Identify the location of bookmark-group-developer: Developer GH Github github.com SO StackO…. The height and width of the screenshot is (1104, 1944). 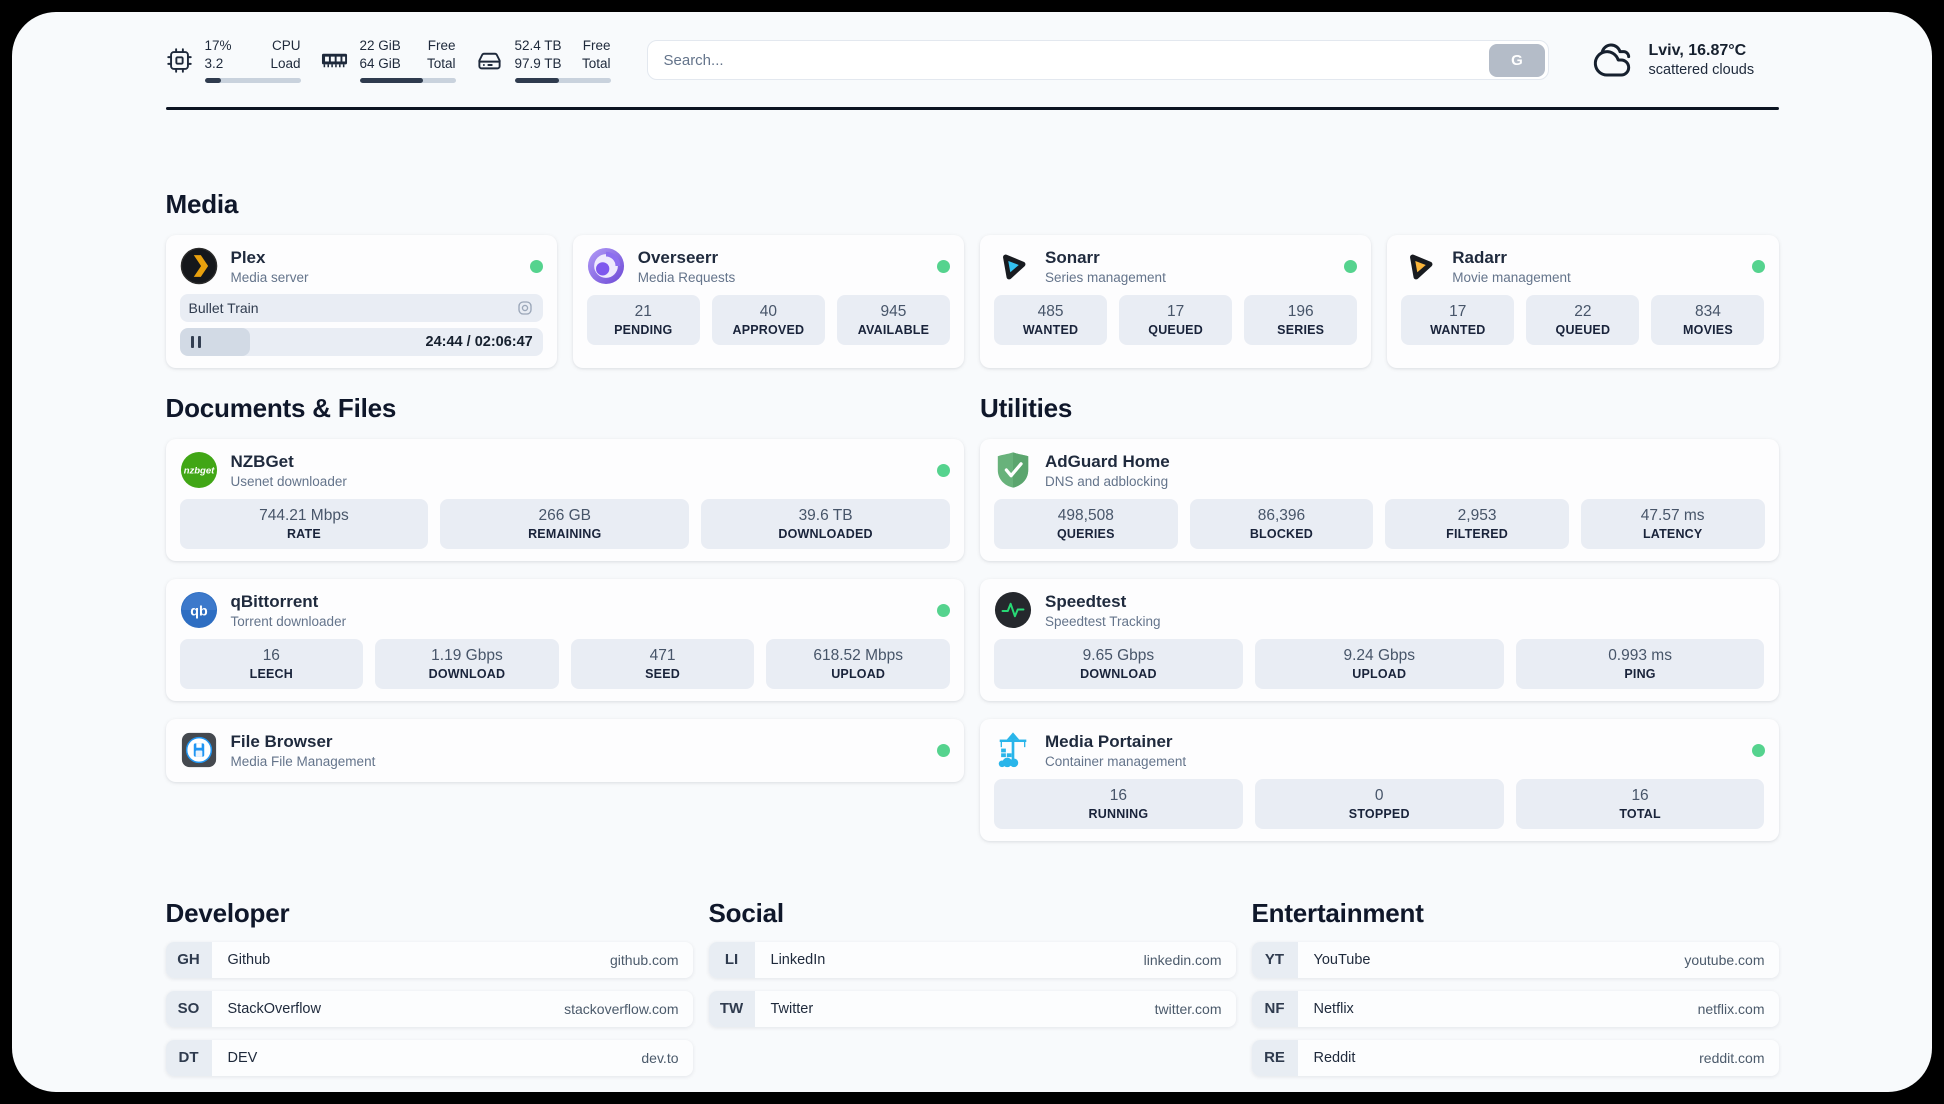
(429, 986).